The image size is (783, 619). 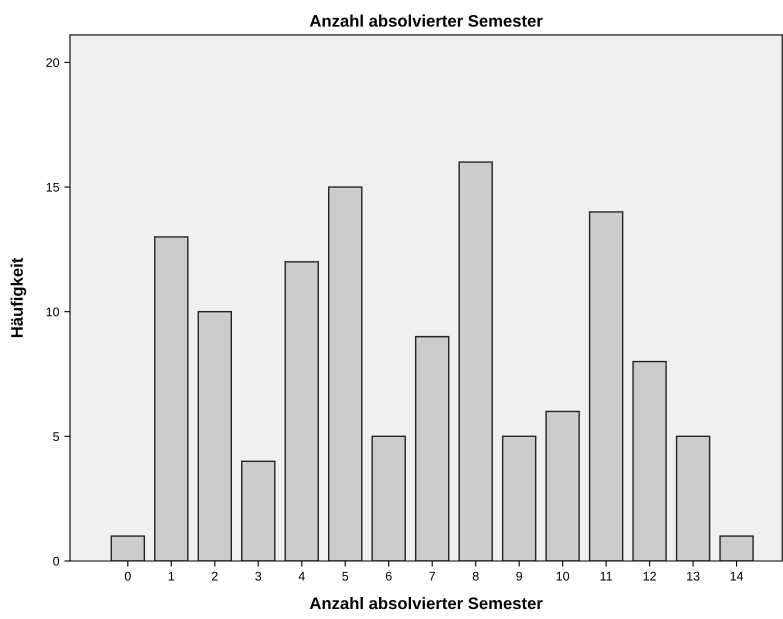 What do you see at coordinates (606, 576) in the screenshot?
I see `x-tick-label: 11` at bounding box center [606, 576].